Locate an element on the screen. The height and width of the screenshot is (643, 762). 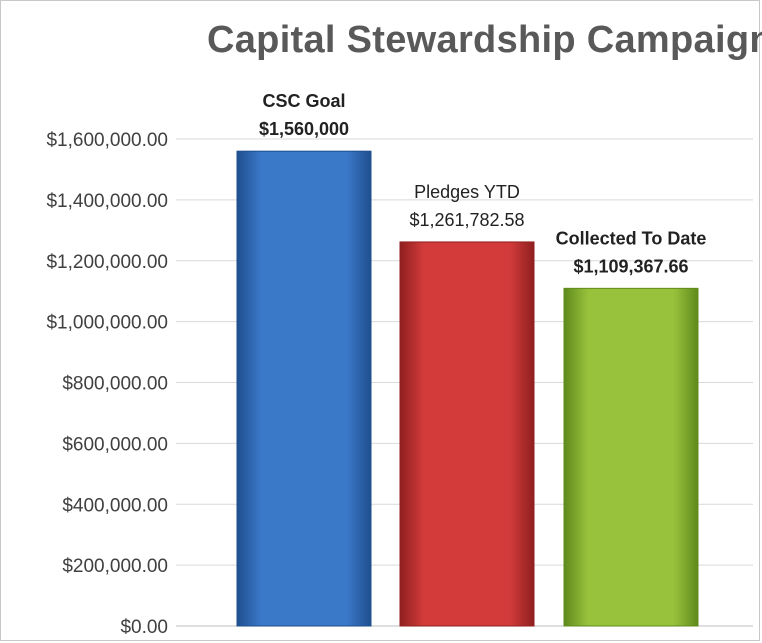
y-tick-label: $800,000.00 is located at coordinates (115, 384).